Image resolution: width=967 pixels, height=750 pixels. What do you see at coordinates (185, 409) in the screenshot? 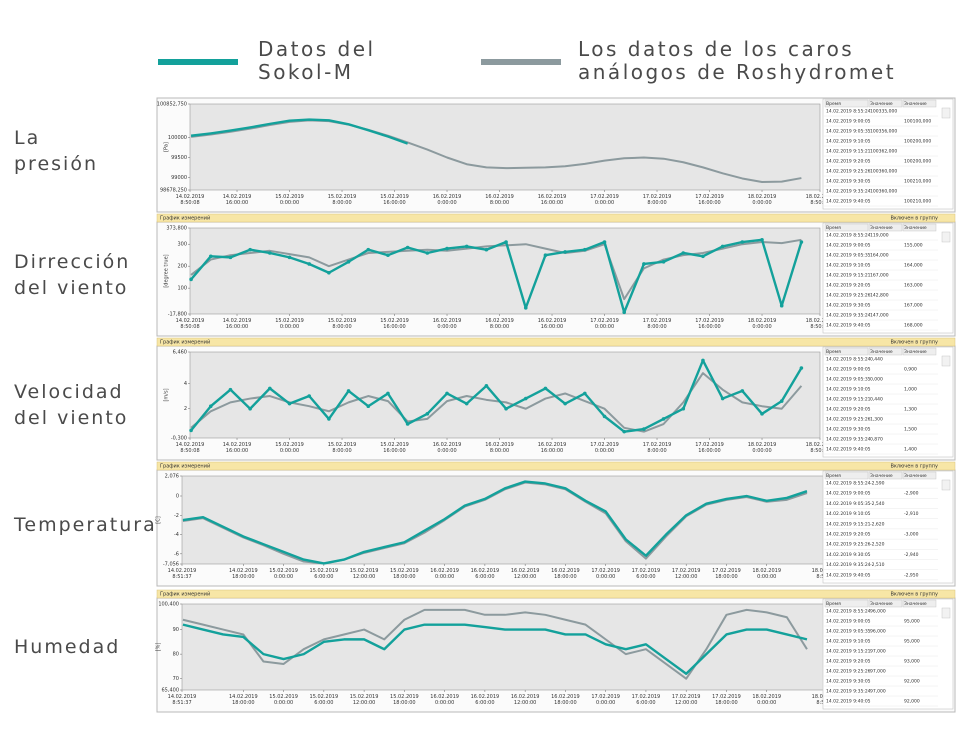
I see `y-tick-label: 2` at bounding box center [185, 409].